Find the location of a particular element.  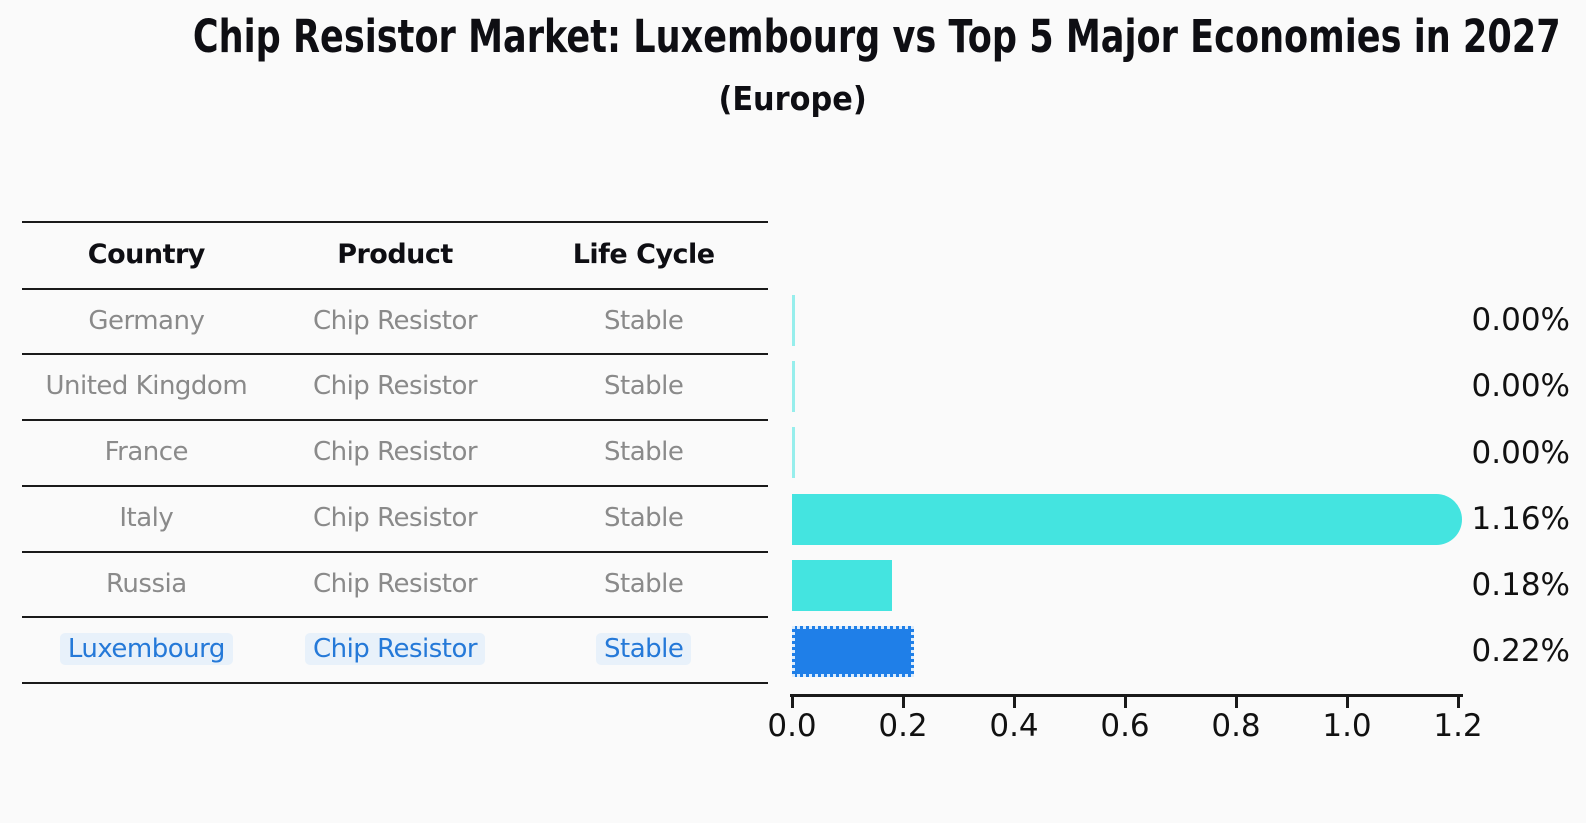

cell-country: Luxembourg is located at coordinates (146, 650).